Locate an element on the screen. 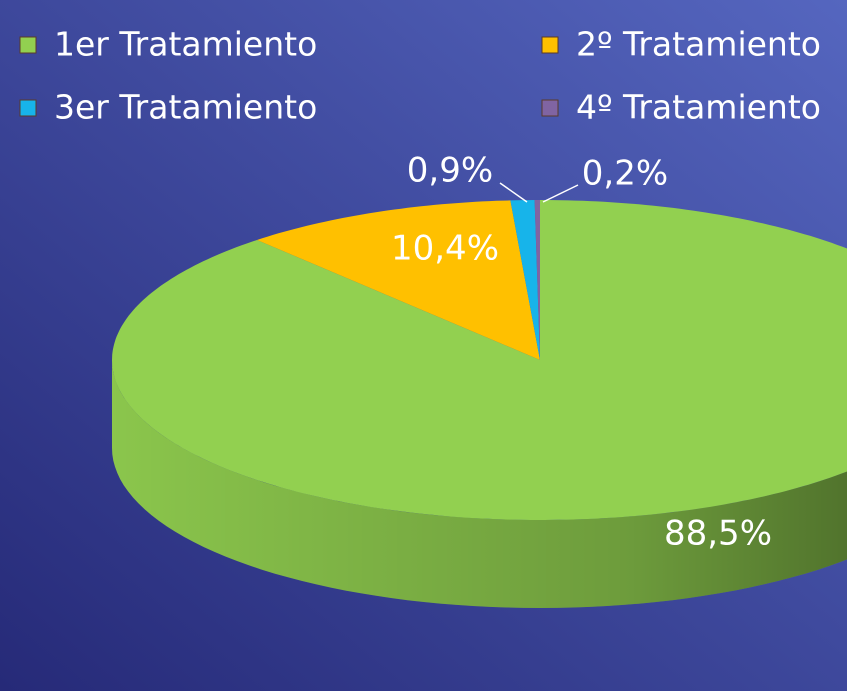 The image size is (847, 691). data-label: 0,2% is located at coordinates (625, 174).